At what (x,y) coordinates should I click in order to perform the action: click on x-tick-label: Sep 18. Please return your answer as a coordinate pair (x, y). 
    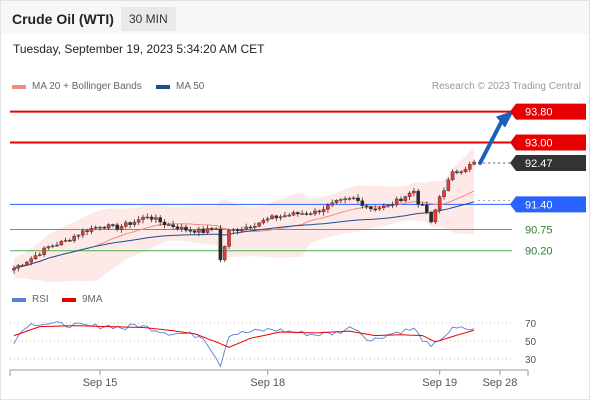
    Looking at the image, I should click on (267, 383).